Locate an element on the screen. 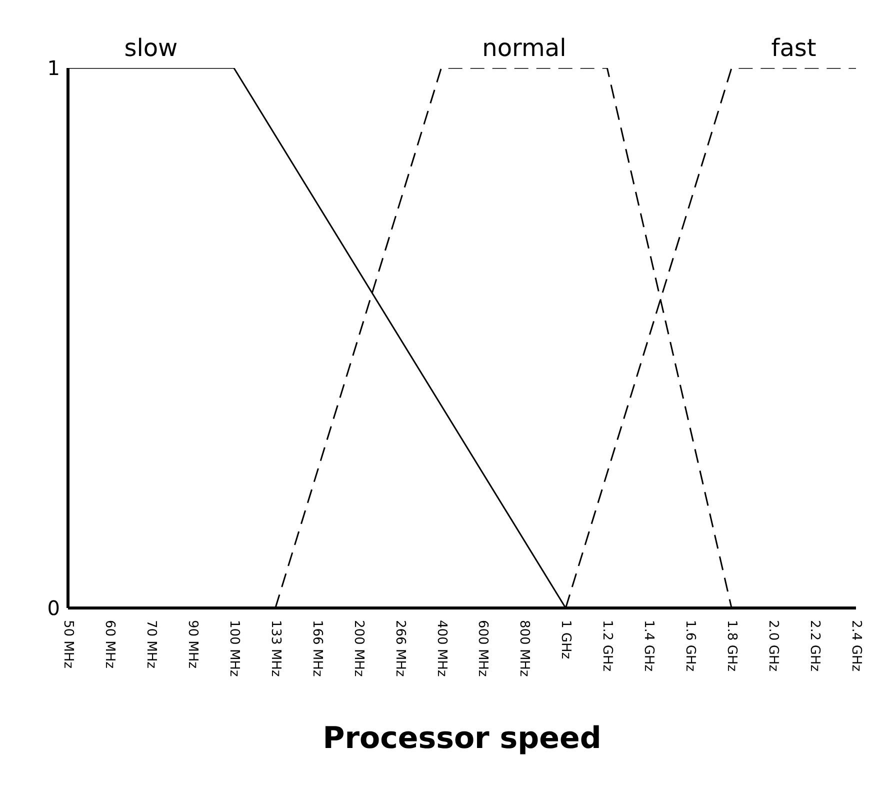 This screenshot has height=790, width=877. y-tick-label: 0 is located at coordinates (53, 608).